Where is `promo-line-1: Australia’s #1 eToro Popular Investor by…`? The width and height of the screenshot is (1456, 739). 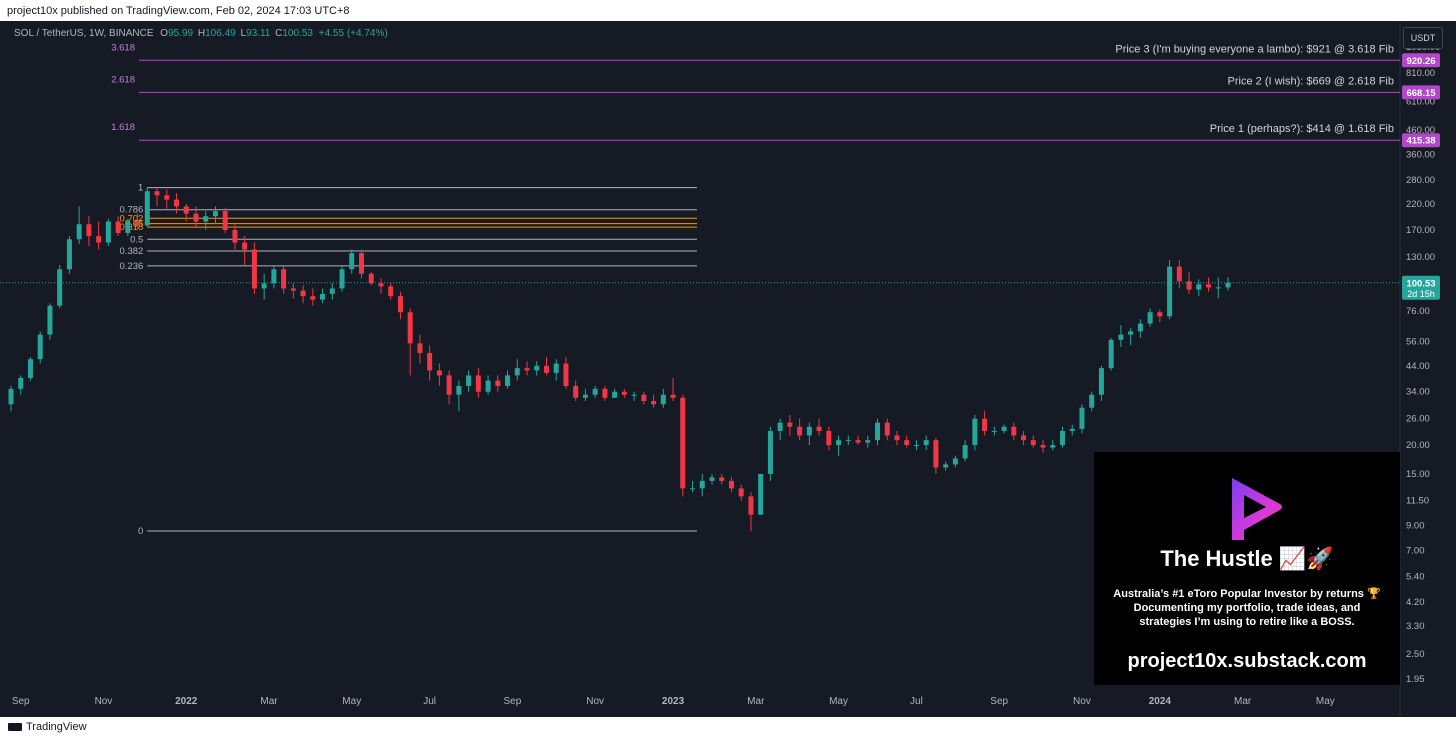 promo-line-1: Australia’s #1 eToro Popular Investor by… is located at coordinates (1247, 594).